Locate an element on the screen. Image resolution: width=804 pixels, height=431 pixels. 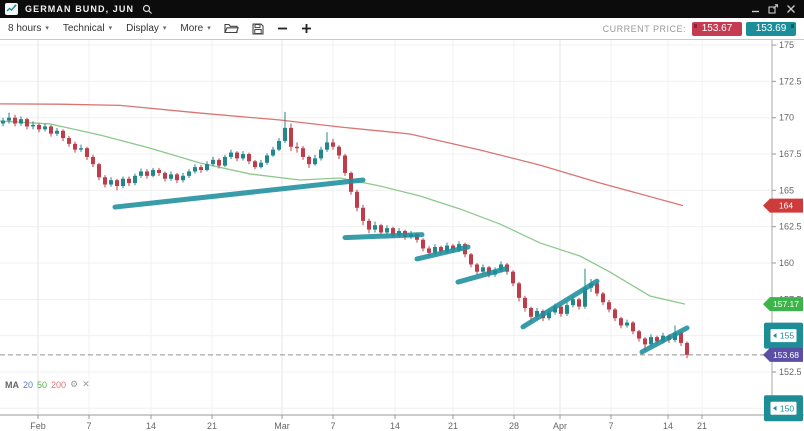
window-controls is located at coordinates (773, 9).